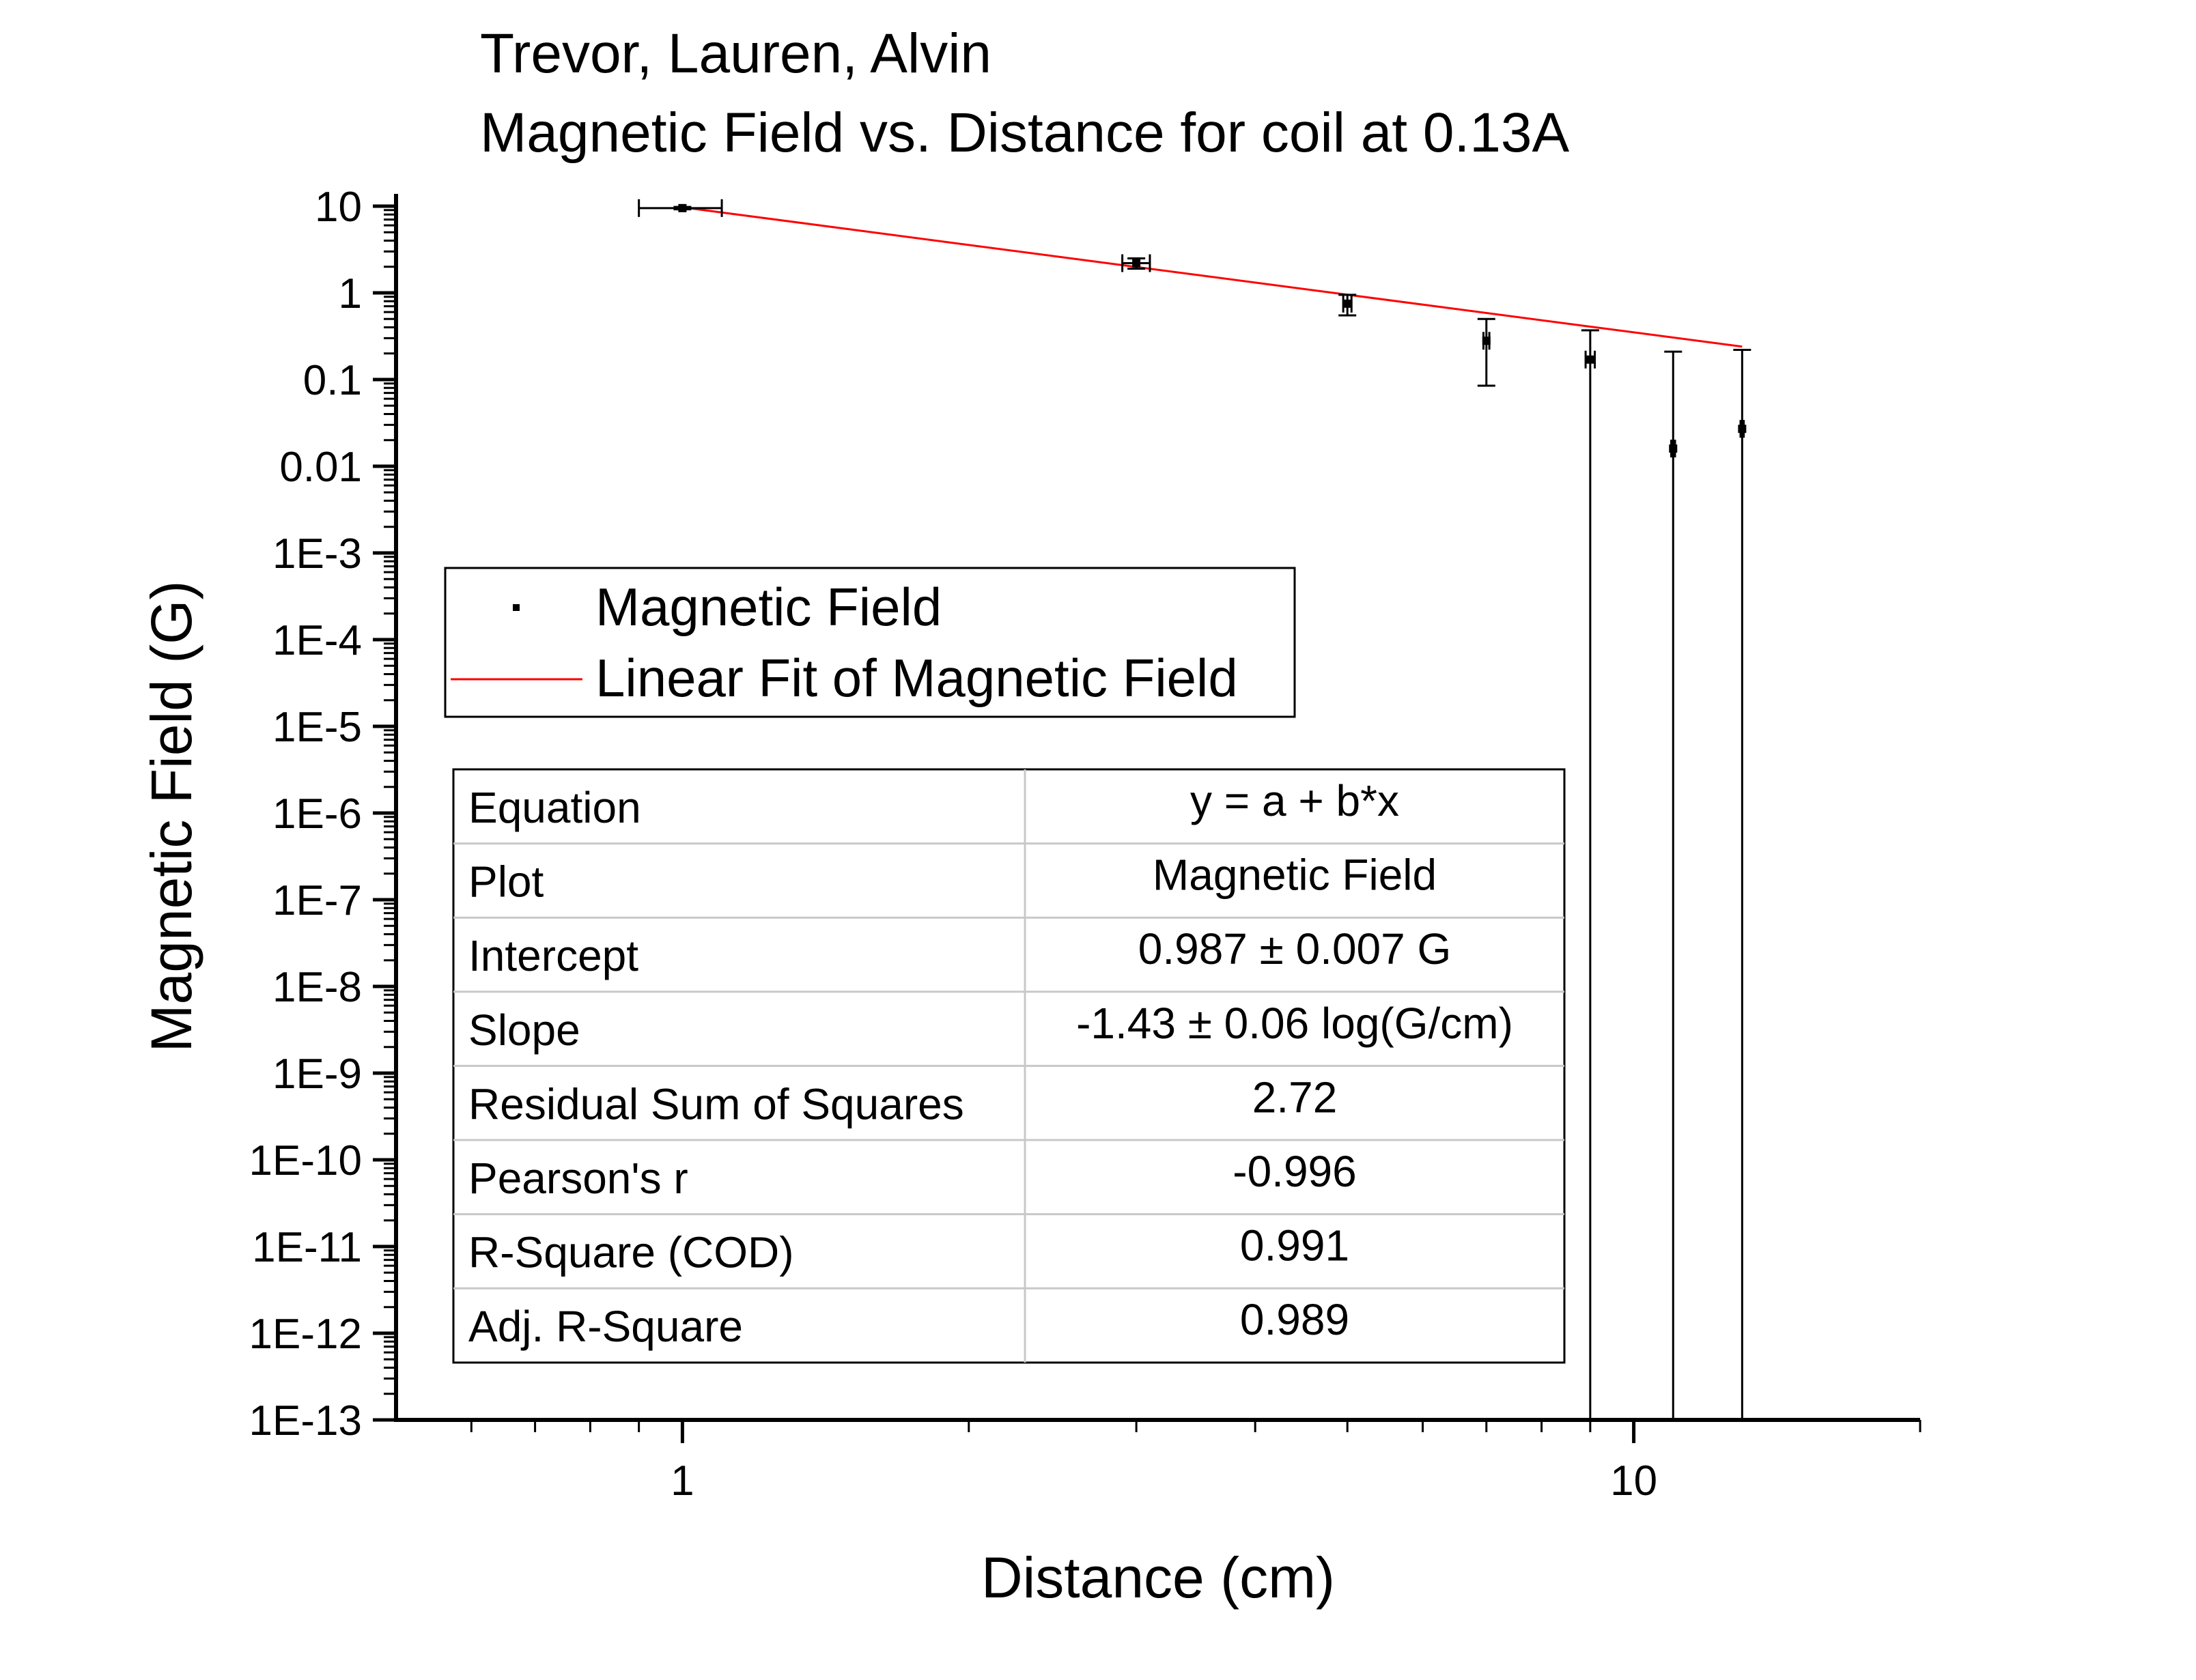 The width and height of the screenshot is (2196, 1680). Describe the element at coordinates (769, 607) in the screenshot. I see `legend-label-points: Magnetic Field` at that location.